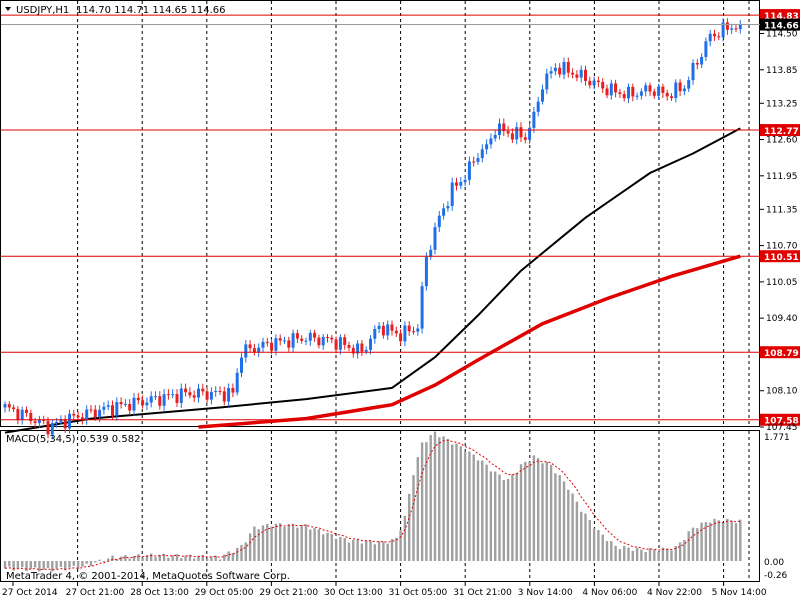 The image size is (800, 604). Describe the element at coordinates (782, 428) in the screenshot. I see `y-tick-label: 107.45` at that location.